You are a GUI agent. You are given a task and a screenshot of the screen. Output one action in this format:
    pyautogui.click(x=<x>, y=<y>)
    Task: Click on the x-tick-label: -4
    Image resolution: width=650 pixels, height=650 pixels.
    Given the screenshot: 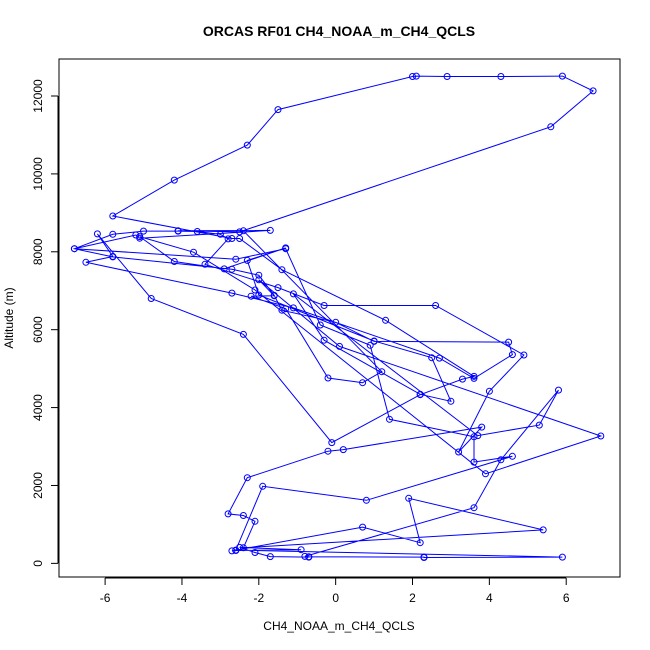 What is the action you would take?
    pyautogui.click(x=182, y=598)
    